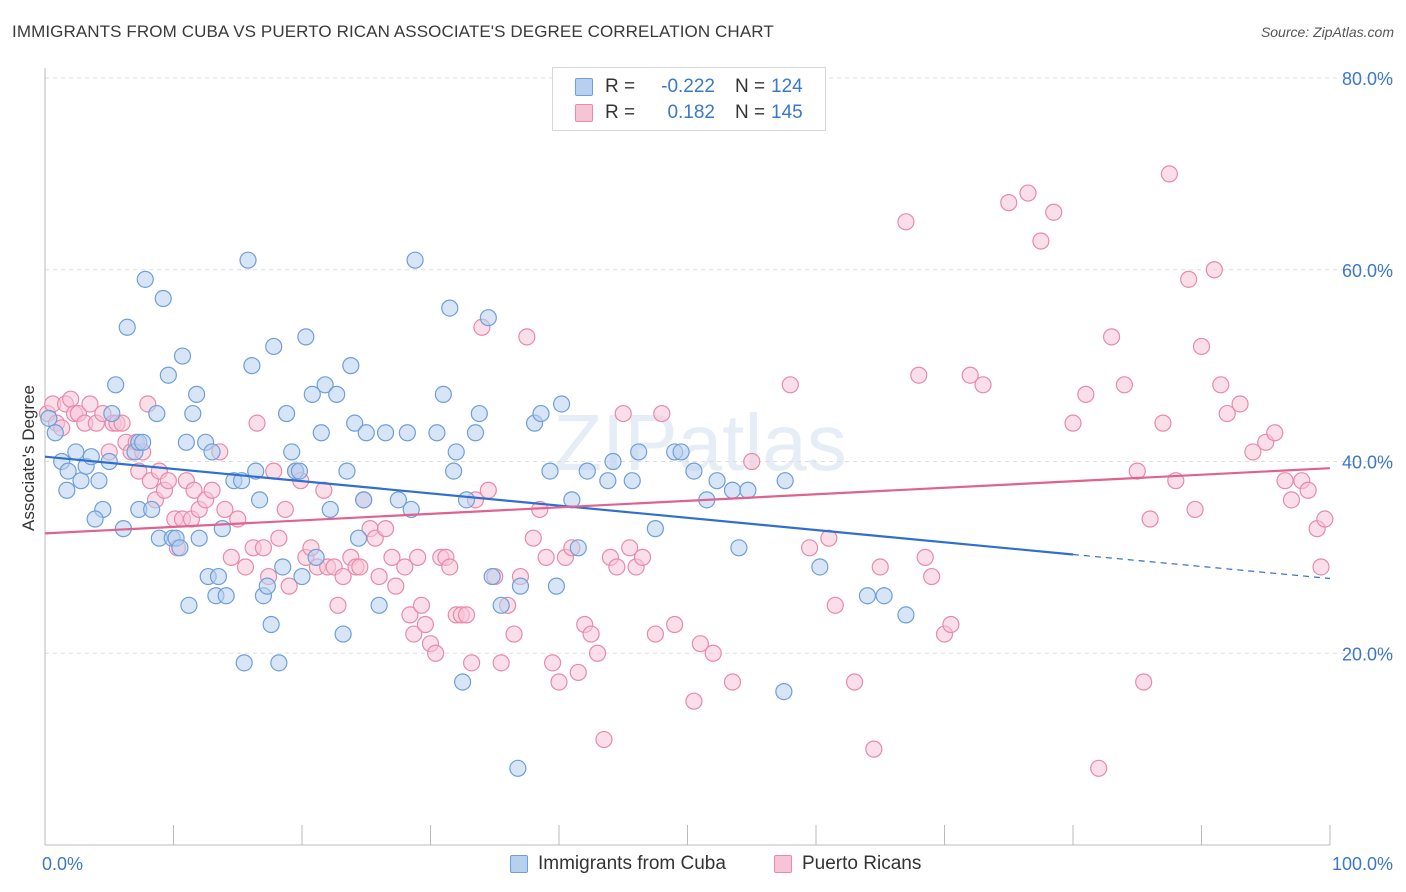 This screenshot has height=892, width=1406. I want to click on bottom-legend-cuba-label: Immigrants from Cuba, so click(632, 863).